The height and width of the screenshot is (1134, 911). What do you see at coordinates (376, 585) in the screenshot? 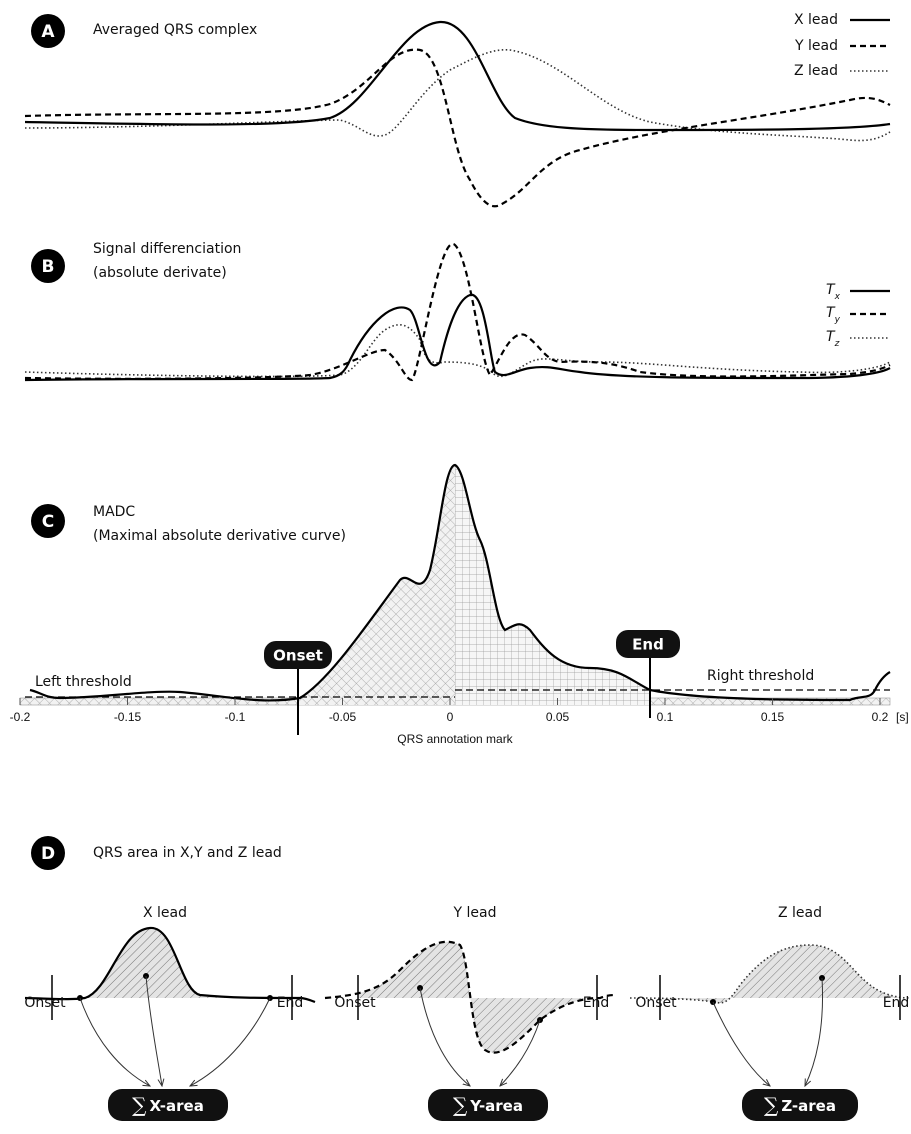
I see `area-left` at bounding box center [376, 585].